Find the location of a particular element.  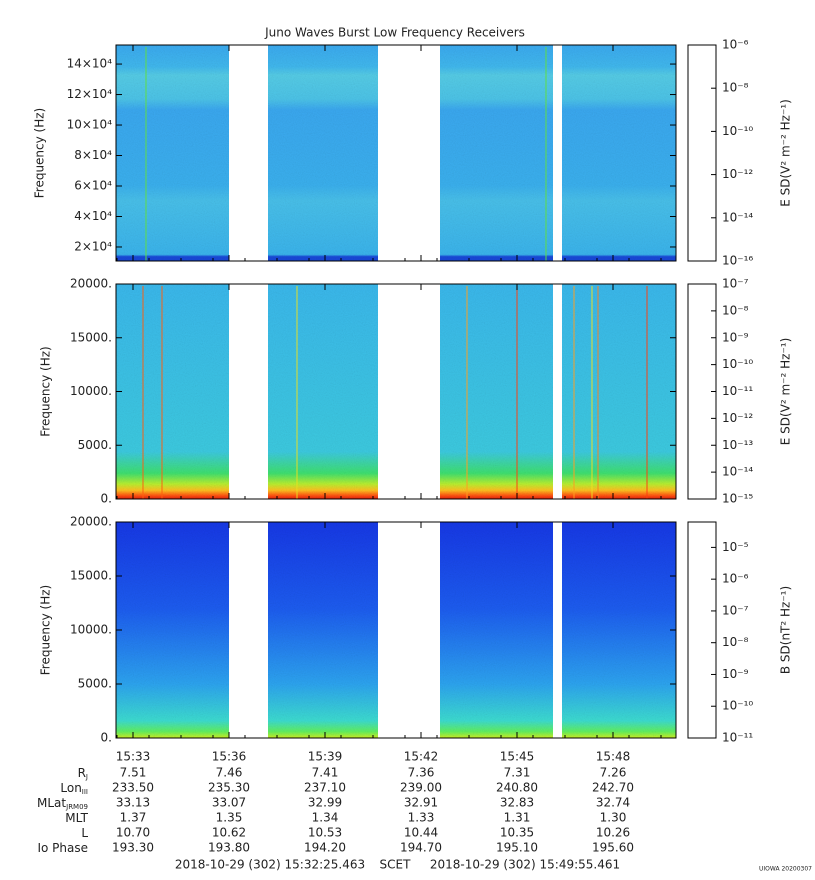

ephemeris-value: 1.37 is located at coordinates (133, 818).